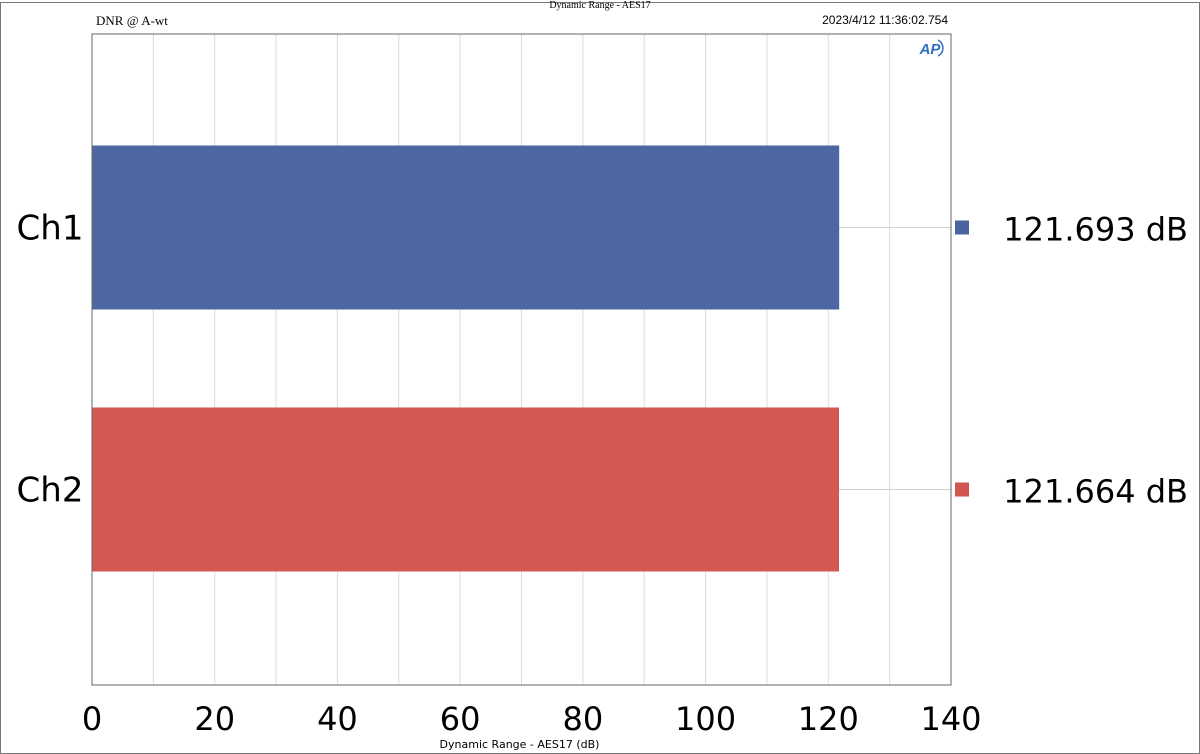 Image resolution: width=1200 pixels, height=754 pixels. What do you see at coordinates (465, 489) in the screenshot?
I see `bar-ch2` at bounding box center [465, 489].